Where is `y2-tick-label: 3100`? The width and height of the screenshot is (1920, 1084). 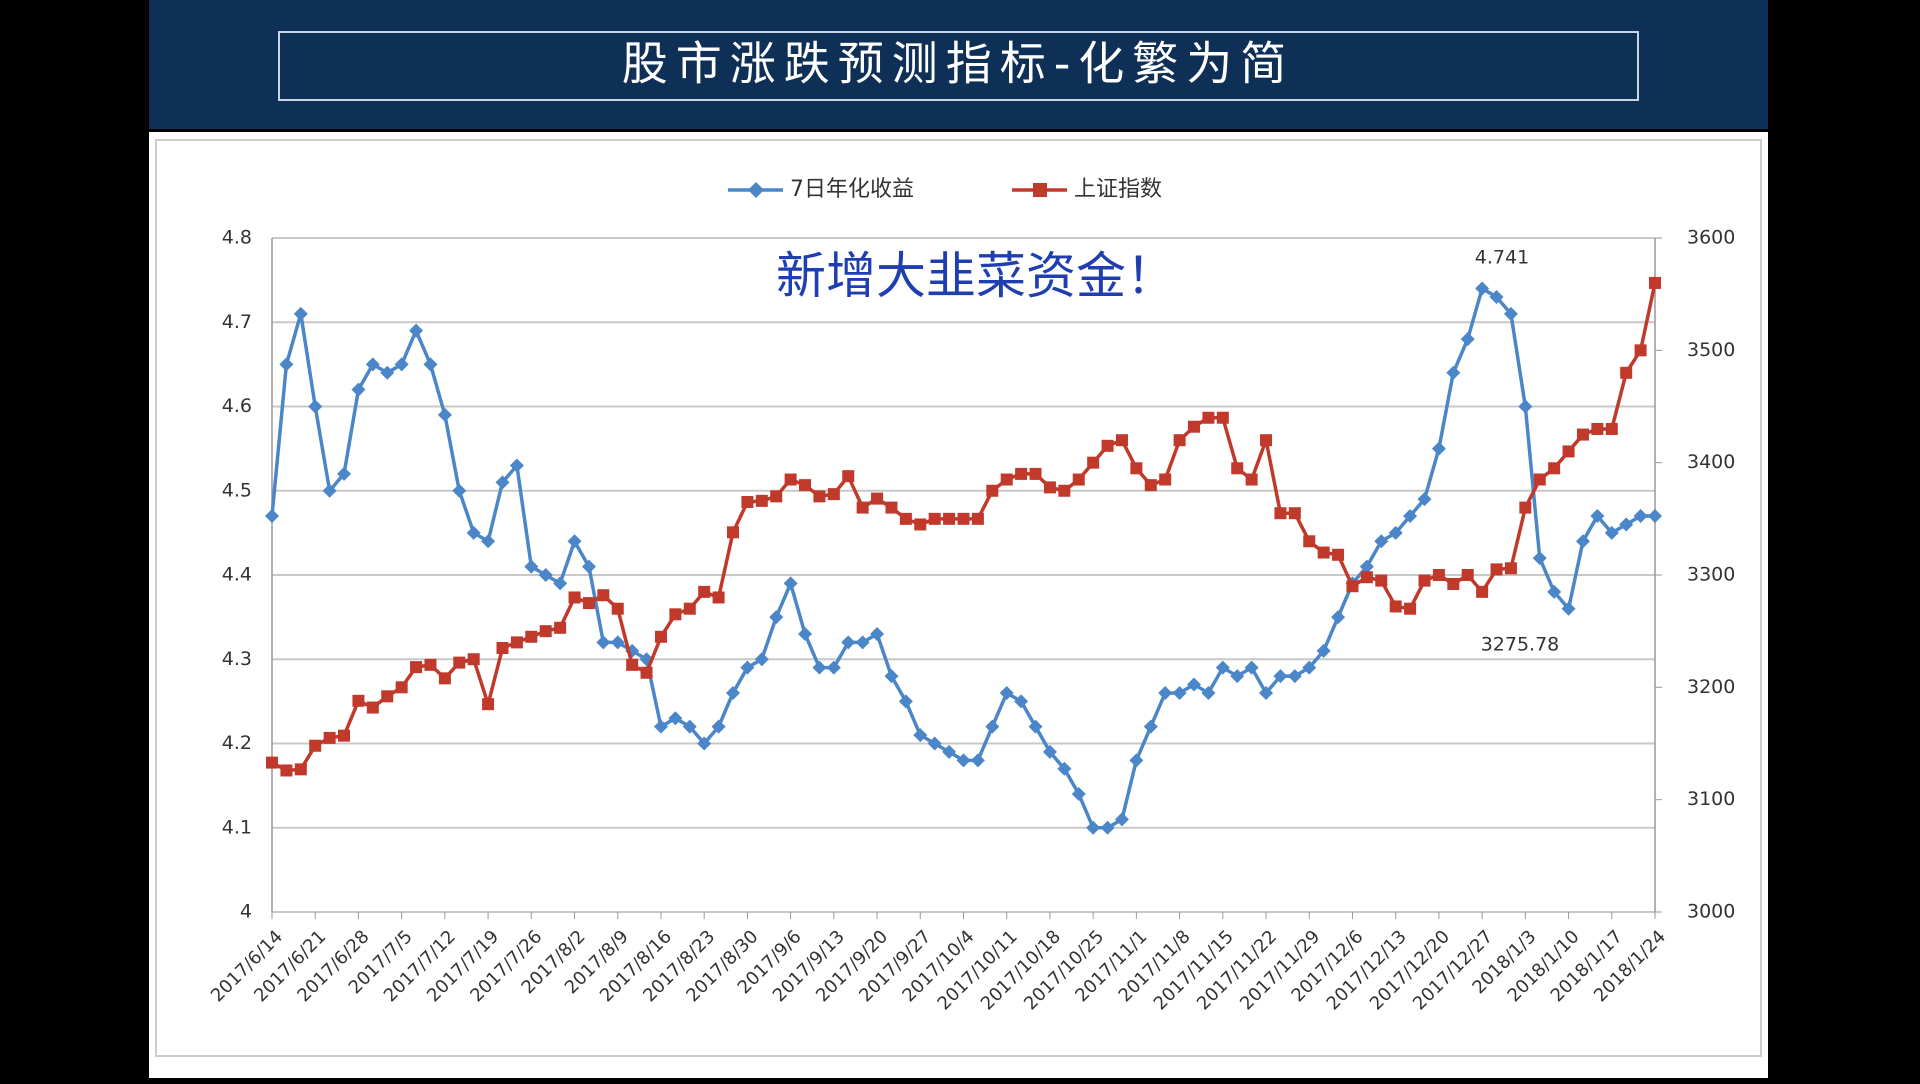
y2-tick-label: 3100 is located at coordinates (1711, 799).